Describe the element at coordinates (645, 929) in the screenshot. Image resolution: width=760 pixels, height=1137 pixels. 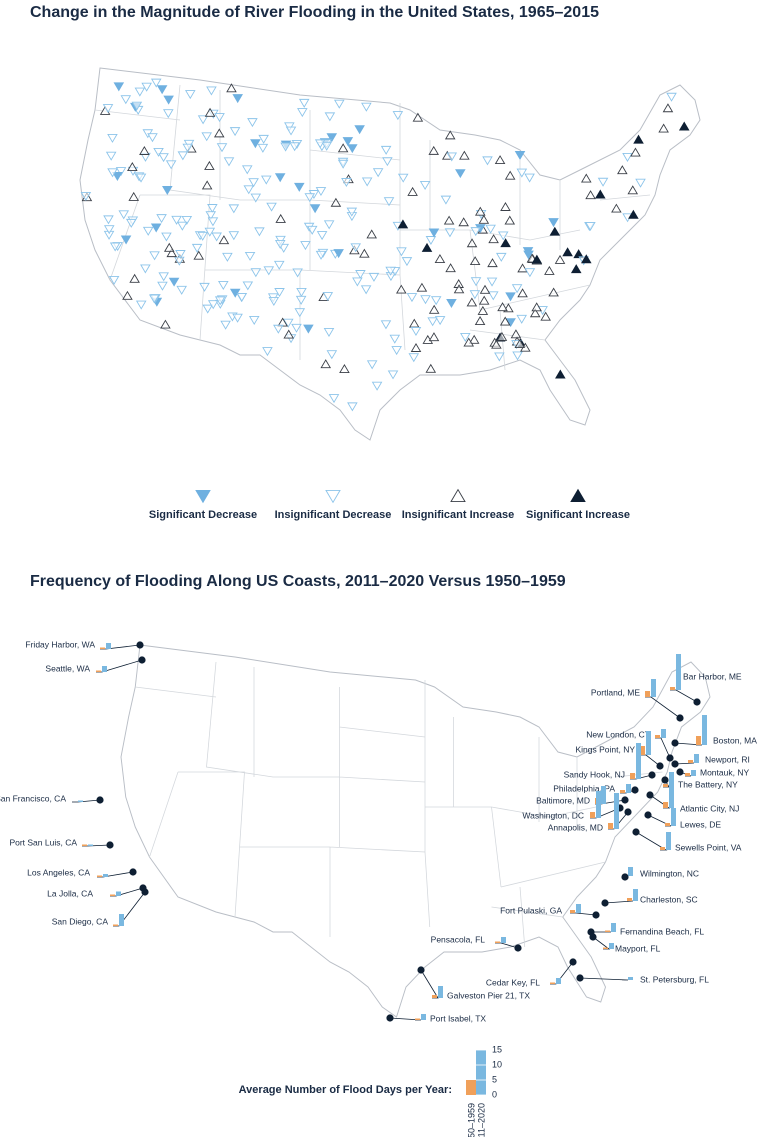
I see `station: Fernandina Beach, FL` at that location.